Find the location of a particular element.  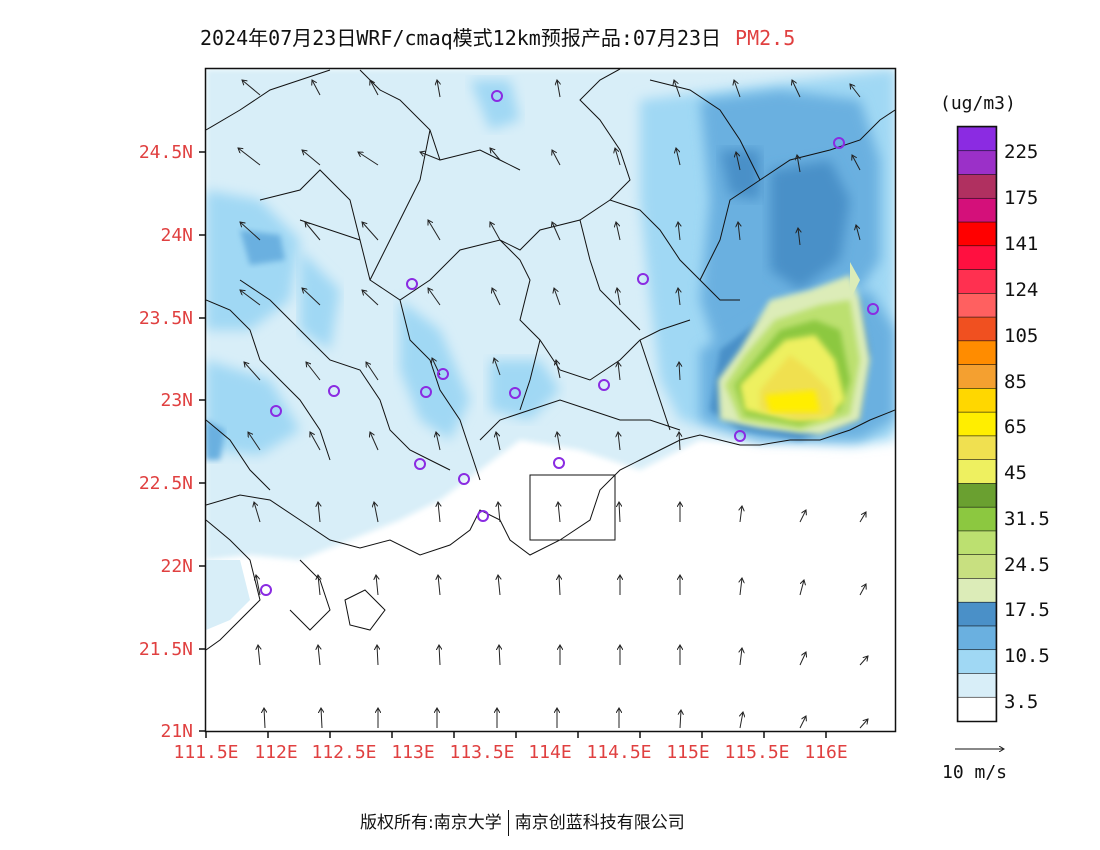

wind-scale-label: 10 m/s is located at coordinates (974, 772).